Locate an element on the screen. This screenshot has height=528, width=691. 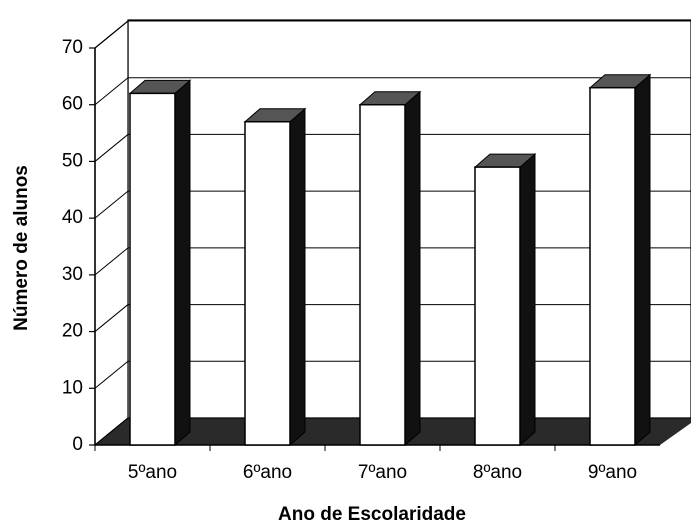
y-tick-label: 40 is located at coordinates (72, 217).